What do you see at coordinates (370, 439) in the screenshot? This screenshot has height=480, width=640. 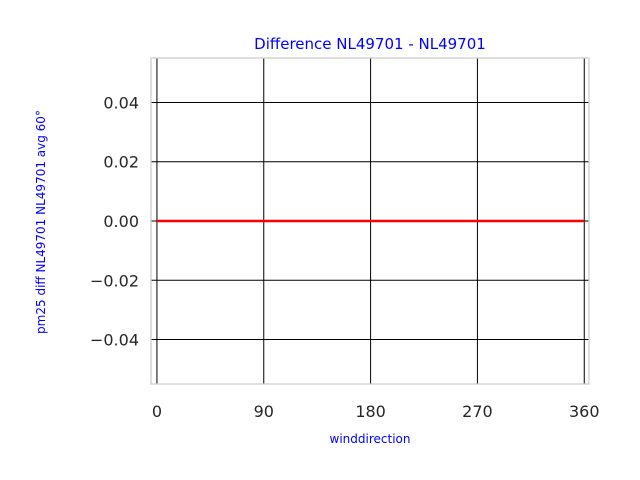 I see `x-axis-label: winddirection` at bounding box center [370, 439].